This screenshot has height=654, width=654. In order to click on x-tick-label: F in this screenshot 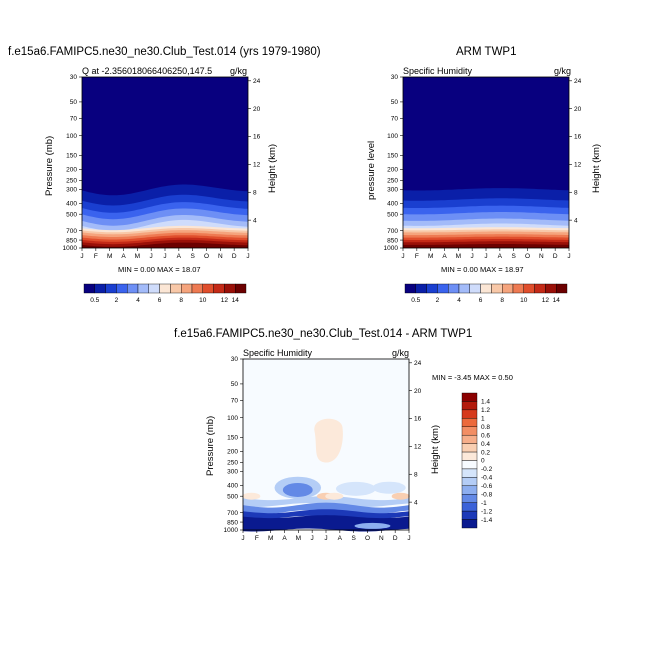, I will do `click(417, 256)`.